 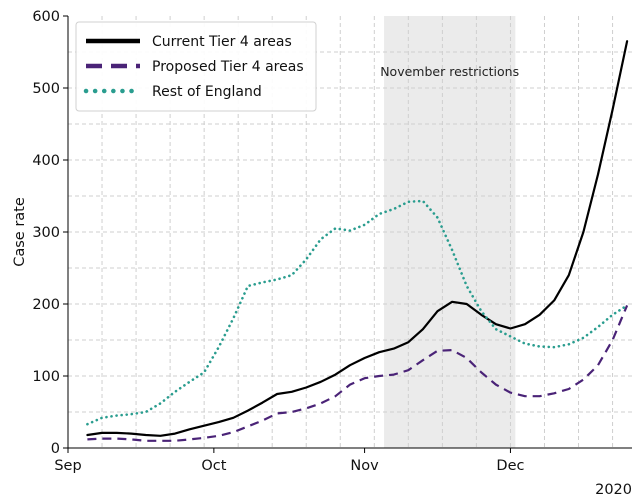 I want to click on x-tick-label: Sep, so click(x=67, y=466).